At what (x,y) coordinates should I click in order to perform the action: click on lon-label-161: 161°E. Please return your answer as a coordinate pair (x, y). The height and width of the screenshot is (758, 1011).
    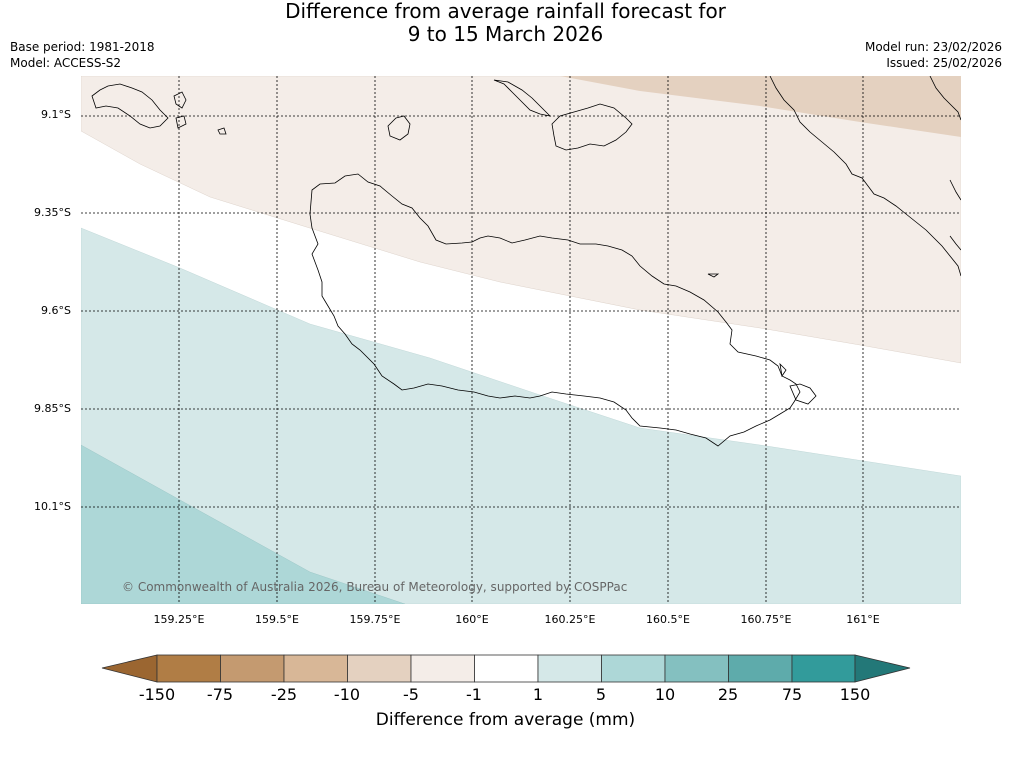
    Looking at the image, I should click on (863, 619).